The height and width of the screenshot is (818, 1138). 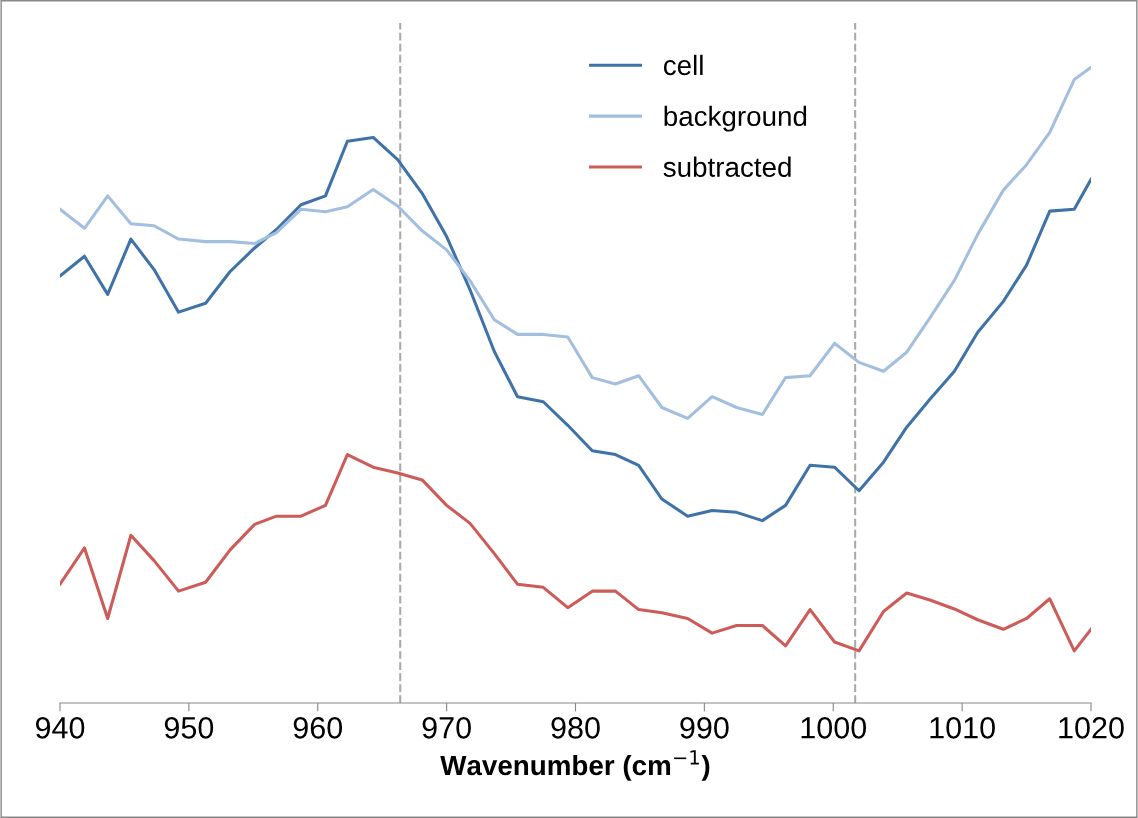 What do you see at coordinates (834, 728) in the screenshot?
I see `x-tick-label: 1000` at bounding box center [834, 728].